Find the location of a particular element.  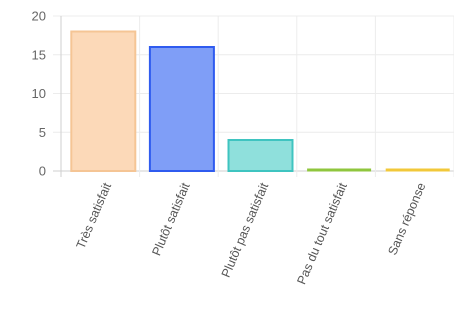

y-tick-label: 0 is located at coordinates (42, 171).